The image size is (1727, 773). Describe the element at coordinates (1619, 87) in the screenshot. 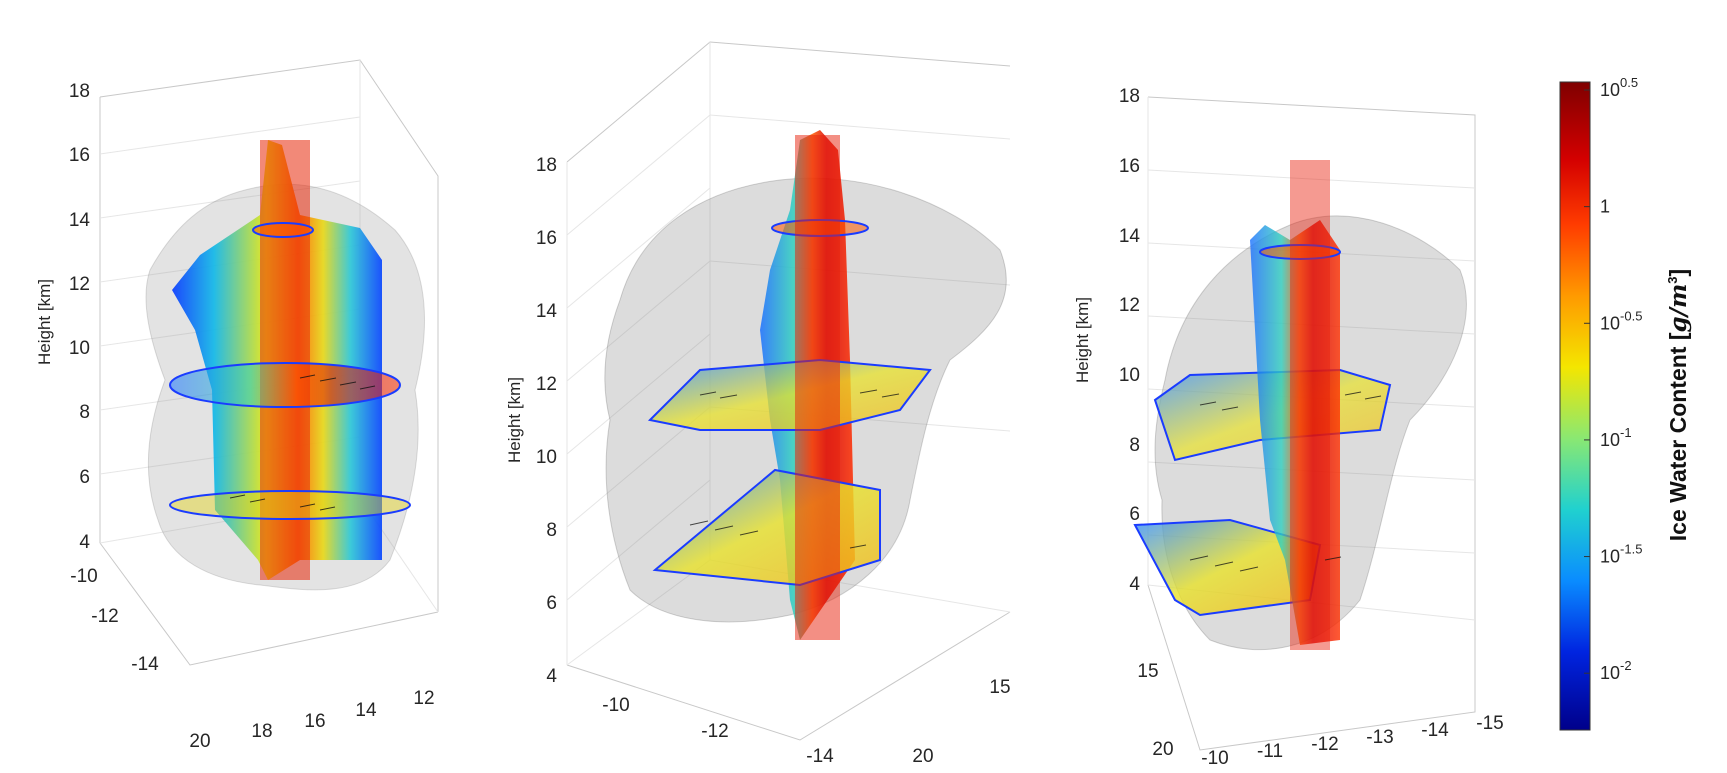

I see `colorbar-tick-label: 100.5` at that location.